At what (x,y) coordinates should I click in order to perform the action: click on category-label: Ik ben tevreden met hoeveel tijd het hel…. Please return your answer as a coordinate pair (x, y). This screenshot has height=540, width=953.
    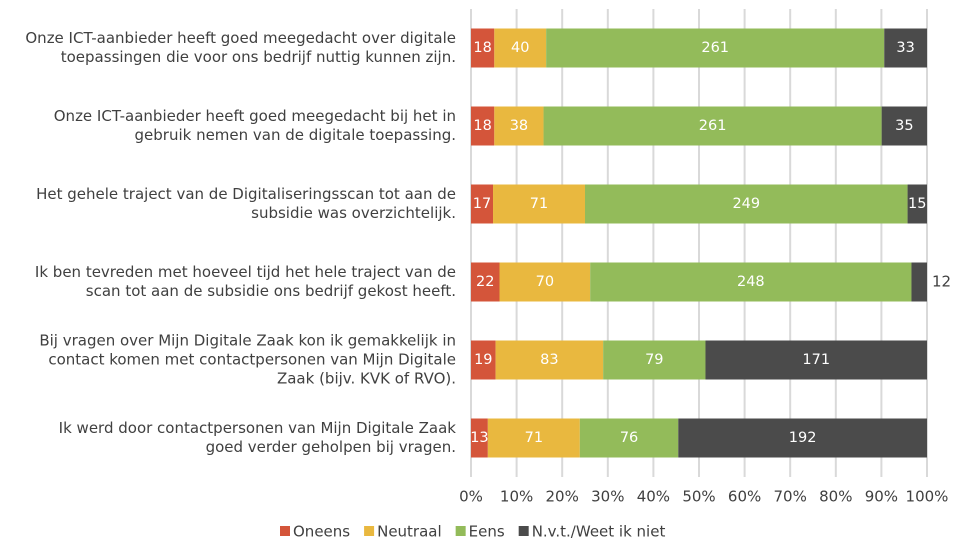
    Looking at the image, I should click on (245, 272).